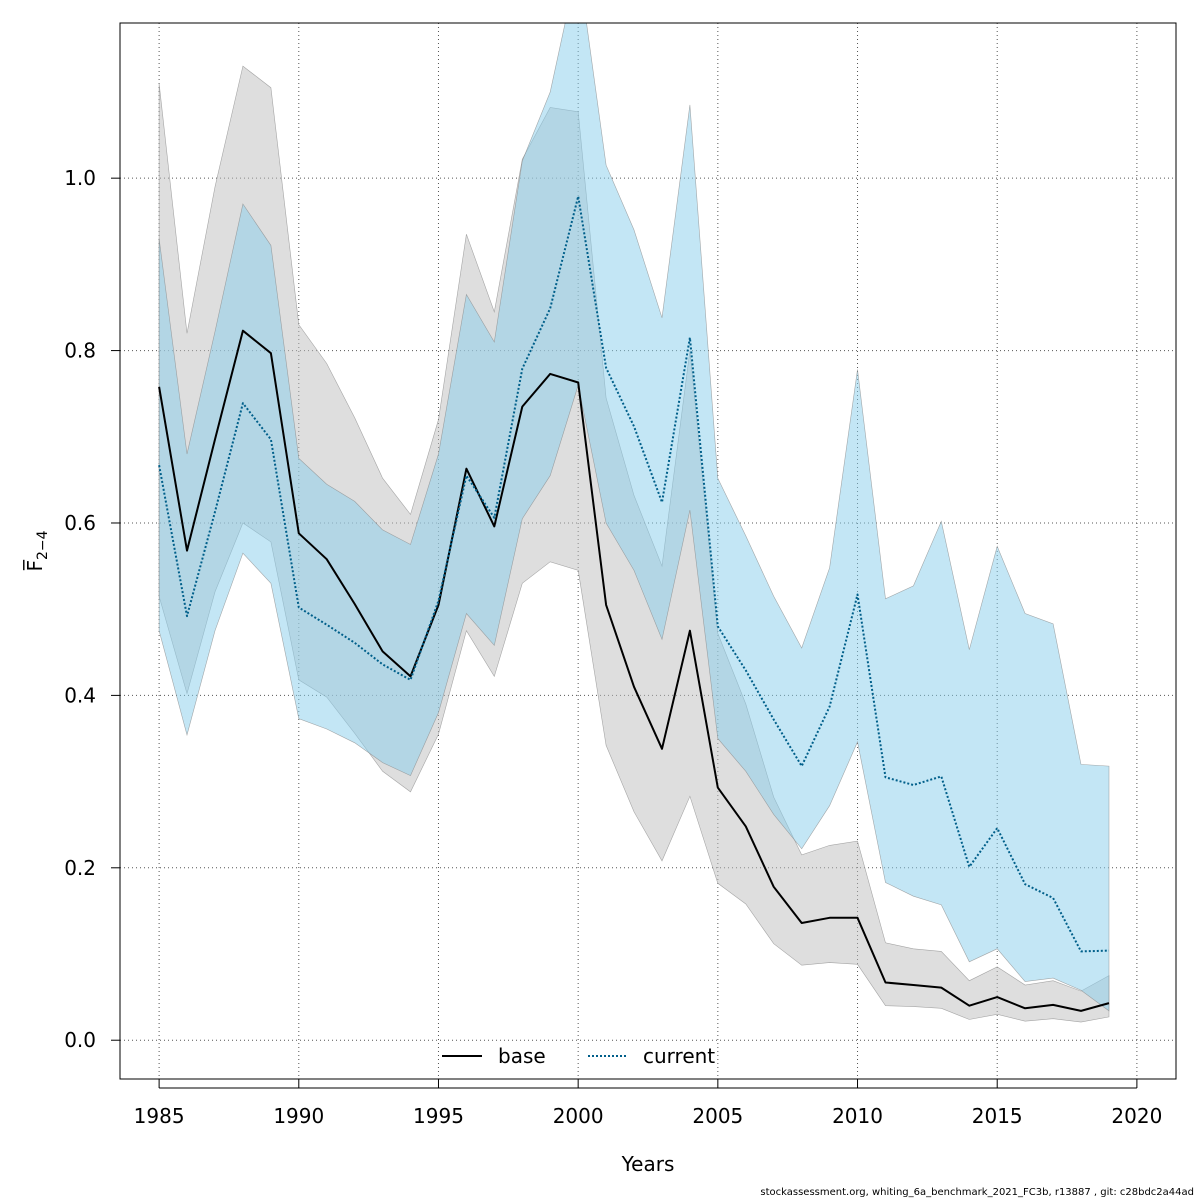 The width and height of the screenshot is (1200, 1200). Describe the element at coordinates (80, 1040) in the screenshot. I see `y-tick-label: 0.0` at that location.